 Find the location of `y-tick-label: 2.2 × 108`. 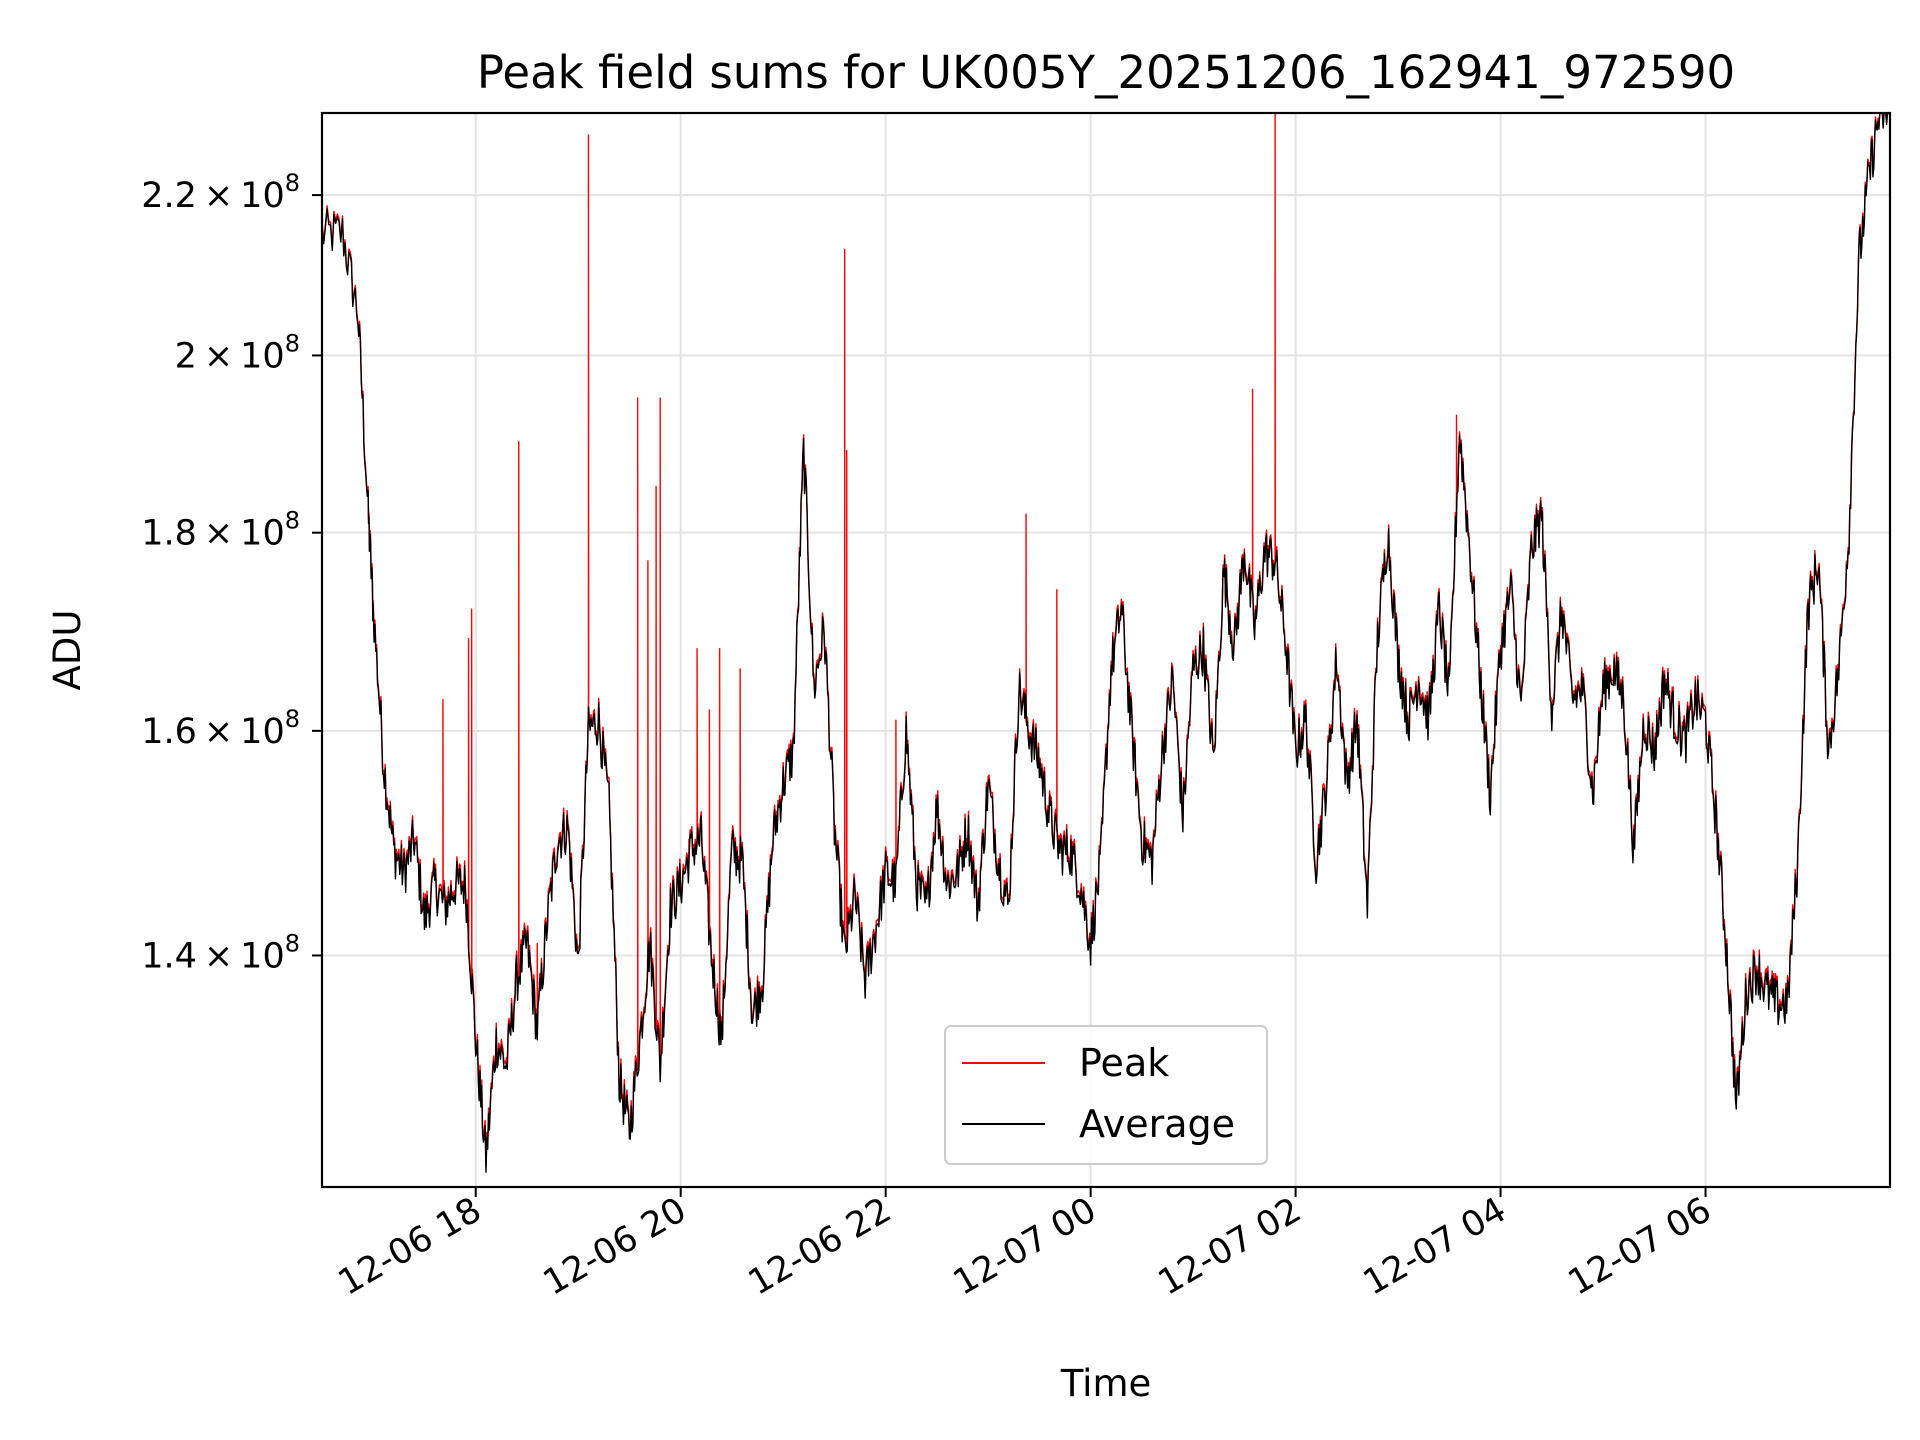

y-tick-label: 2.2 × 108 is located at coordinates (220, 192).